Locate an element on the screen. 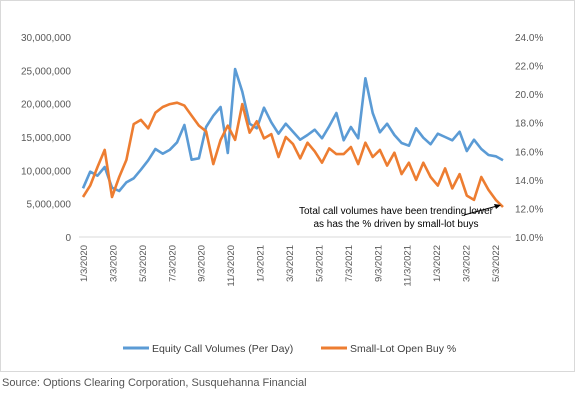 This screenshot has height=401, width=575. x-tick-label: 5/3/2021 is located at coordinates (319, 263).